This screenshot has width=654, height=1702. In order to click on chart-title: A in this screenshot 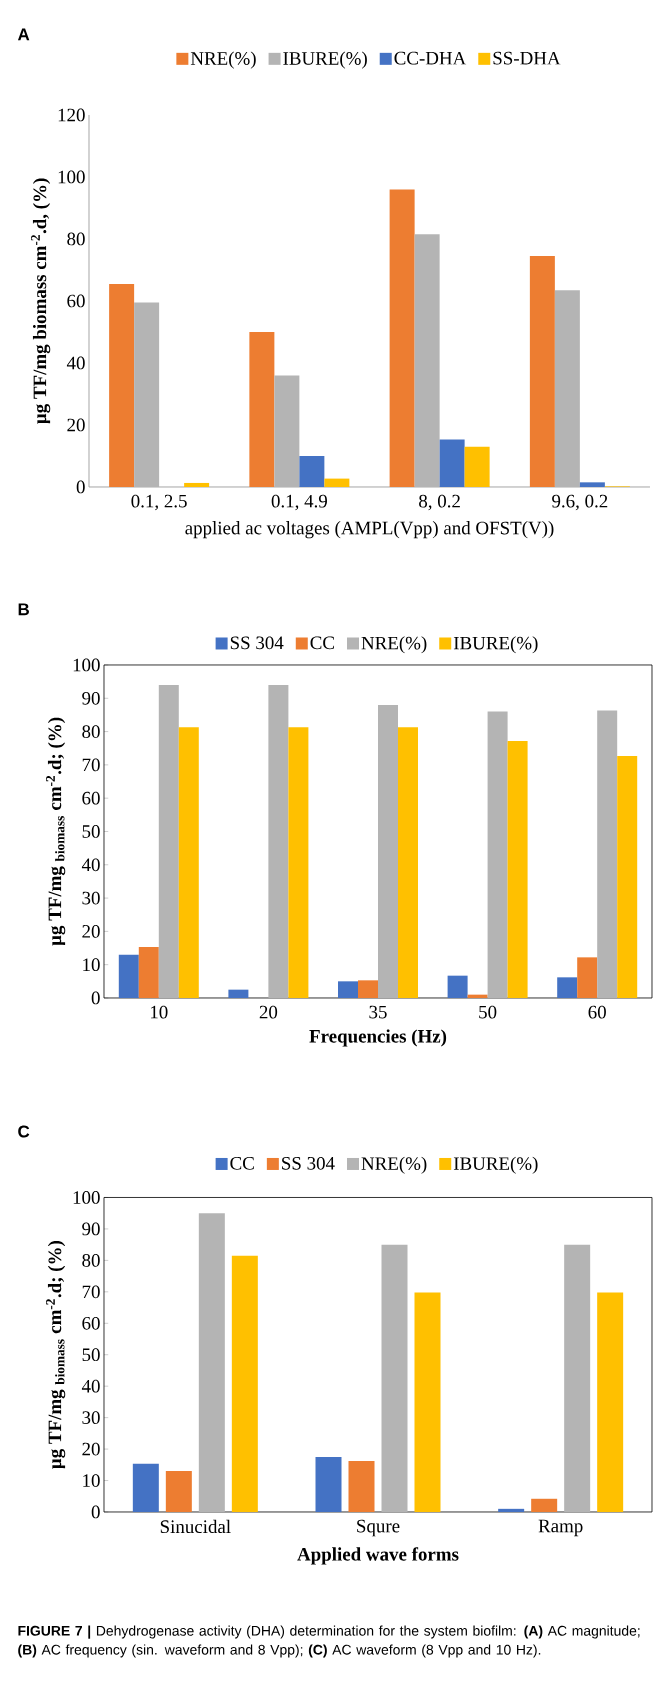, I will do `click(23, 34)`.